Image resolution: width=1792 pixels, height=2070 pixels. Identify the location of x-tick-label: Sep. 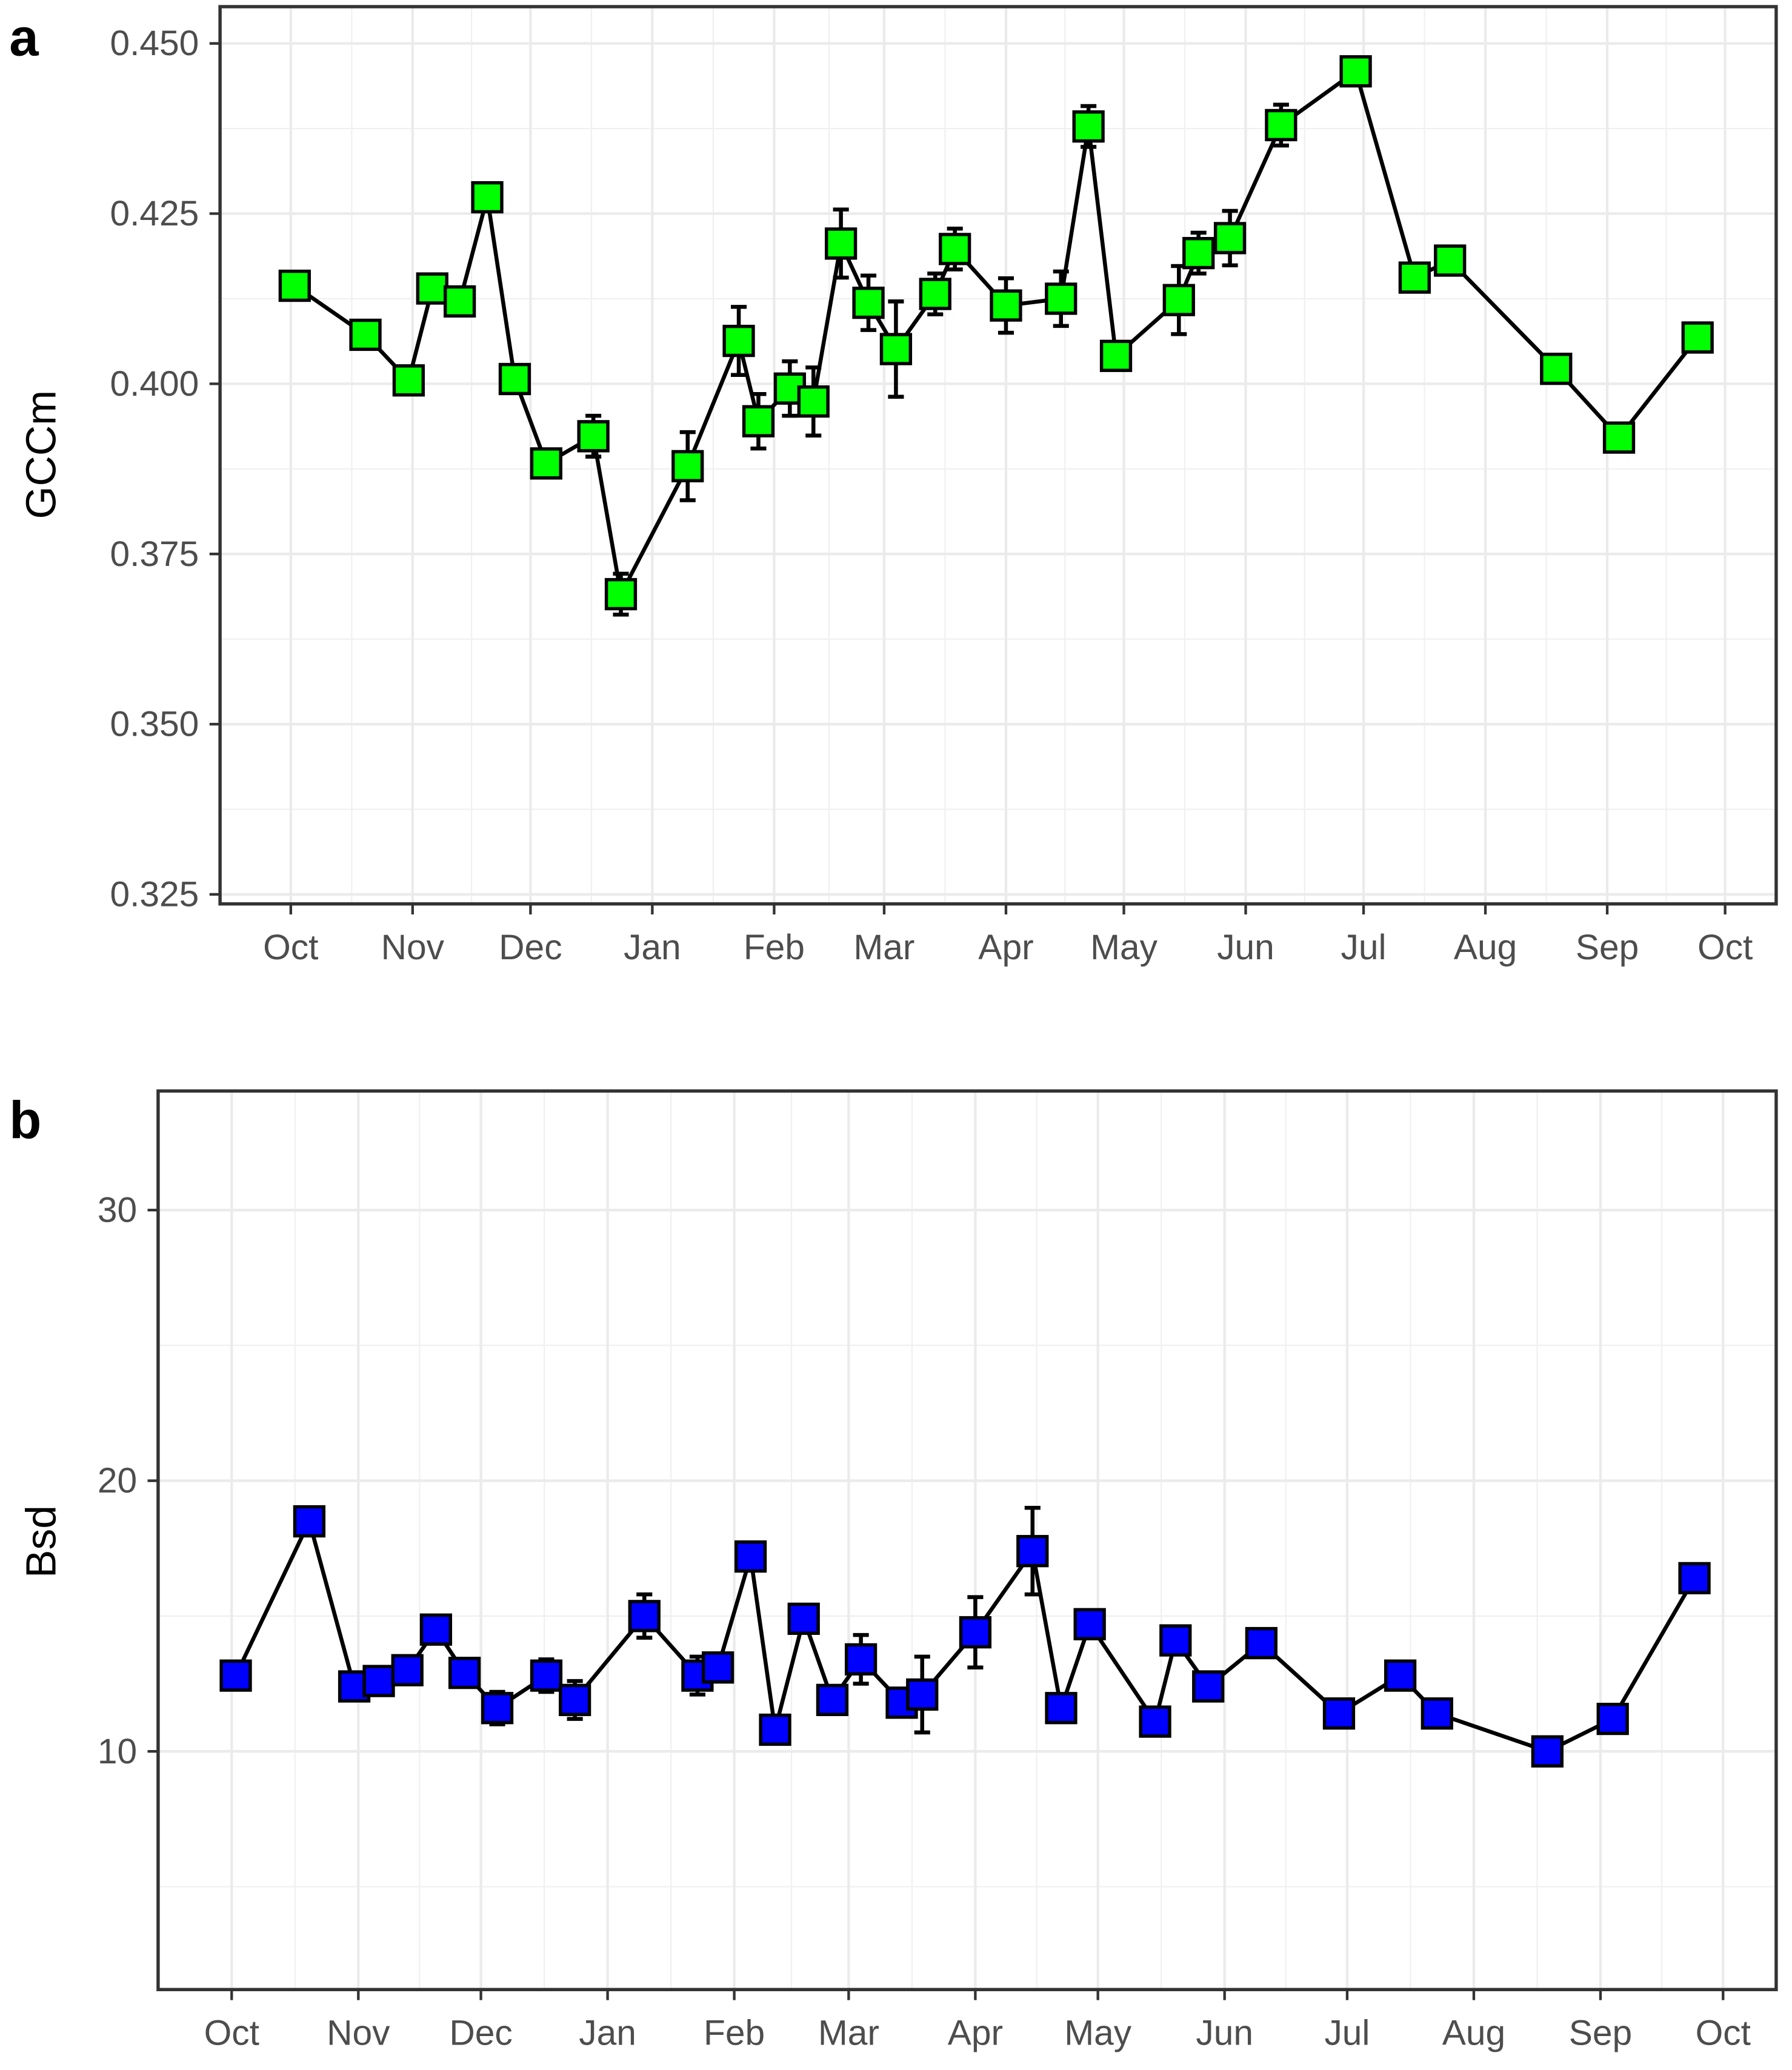
(1608, 947).